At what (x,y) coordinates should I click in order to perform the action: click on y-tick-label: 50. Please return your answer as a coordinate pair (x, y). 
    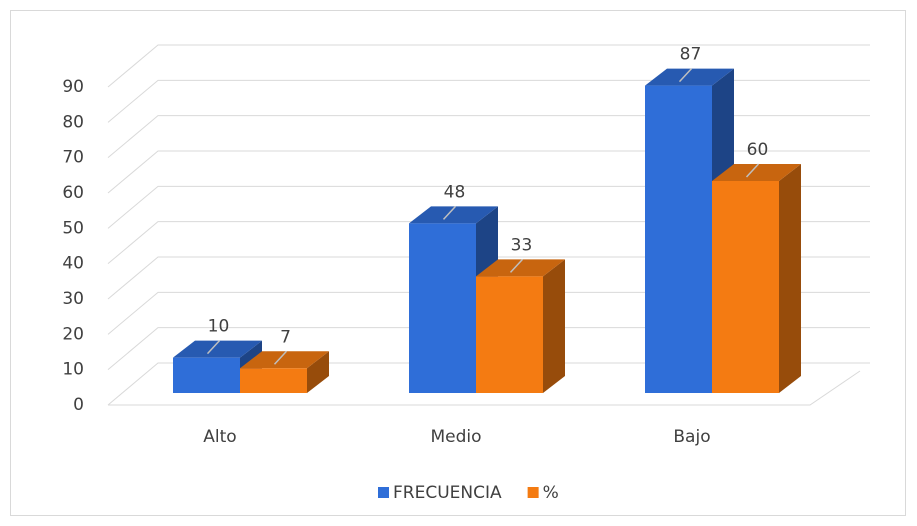
    Looking at the image, I should click on (73, 228).